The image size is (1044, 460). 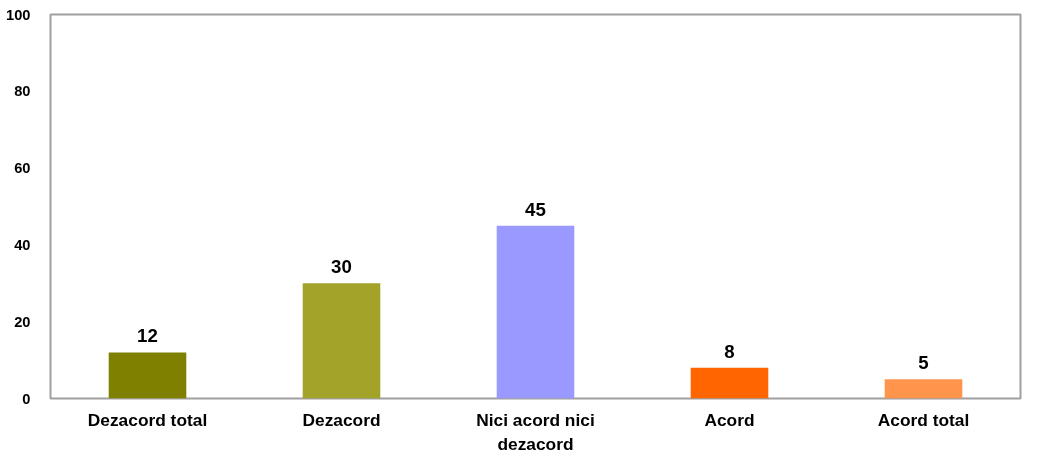 I want to click on x-tick-label: Dezacord total, so click(x=147, y=419).